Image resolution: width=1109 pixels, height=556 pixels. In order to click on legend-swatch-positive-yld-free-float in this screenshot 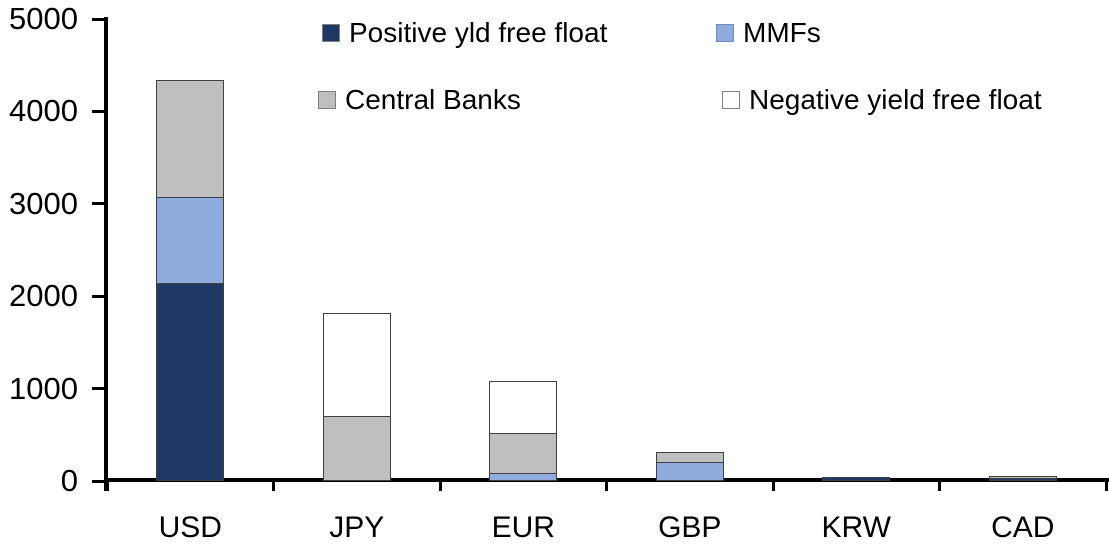, I will do `click(331, 33)`.